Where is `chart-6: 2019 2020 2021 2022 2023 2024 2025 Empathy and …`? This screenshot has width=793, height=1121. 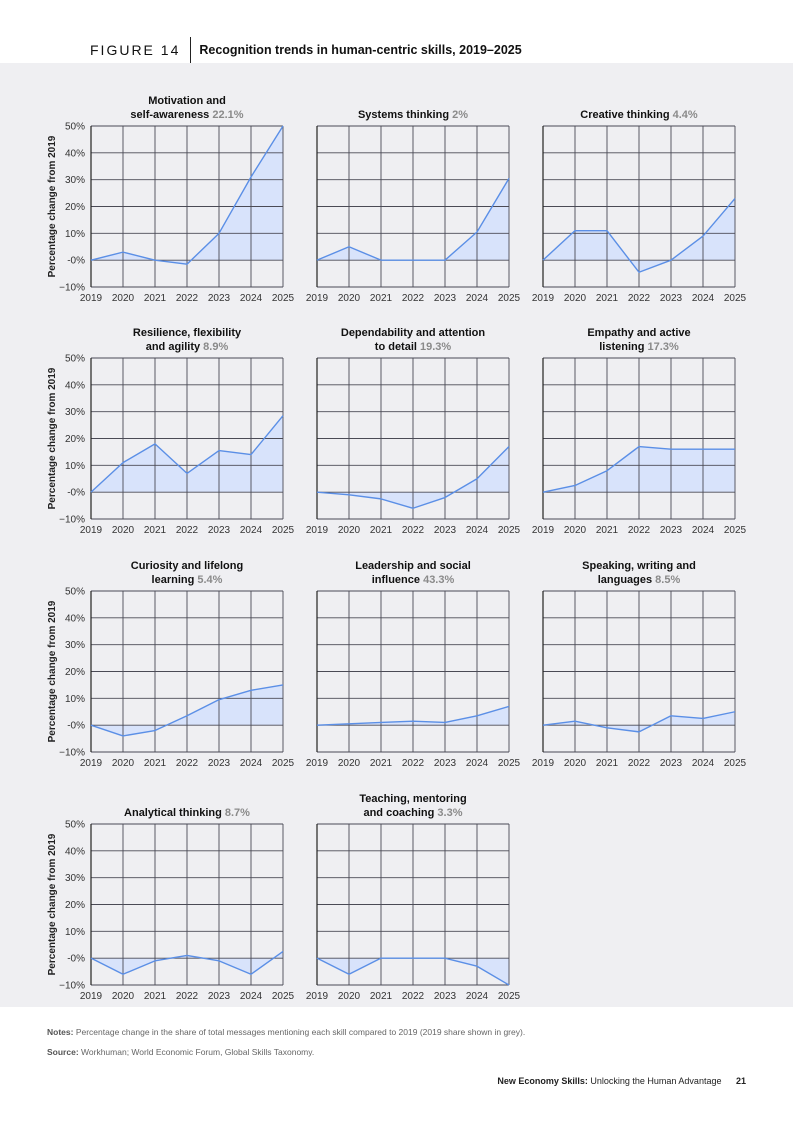 chart-6: 2019 2020 2021 2022 2023 2024 2025 Empathy and … is located at coordinates (639, 431).